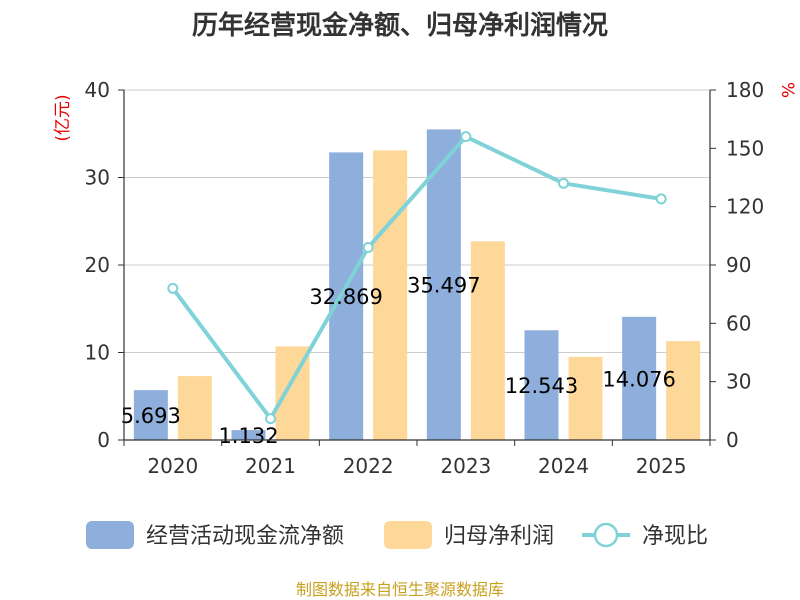 The height and width of the screenshot is (600, 800). Describe the element at coordinates (606, 535) in the screenshot. I see `legend-ratio-swatch-marker` at that location.